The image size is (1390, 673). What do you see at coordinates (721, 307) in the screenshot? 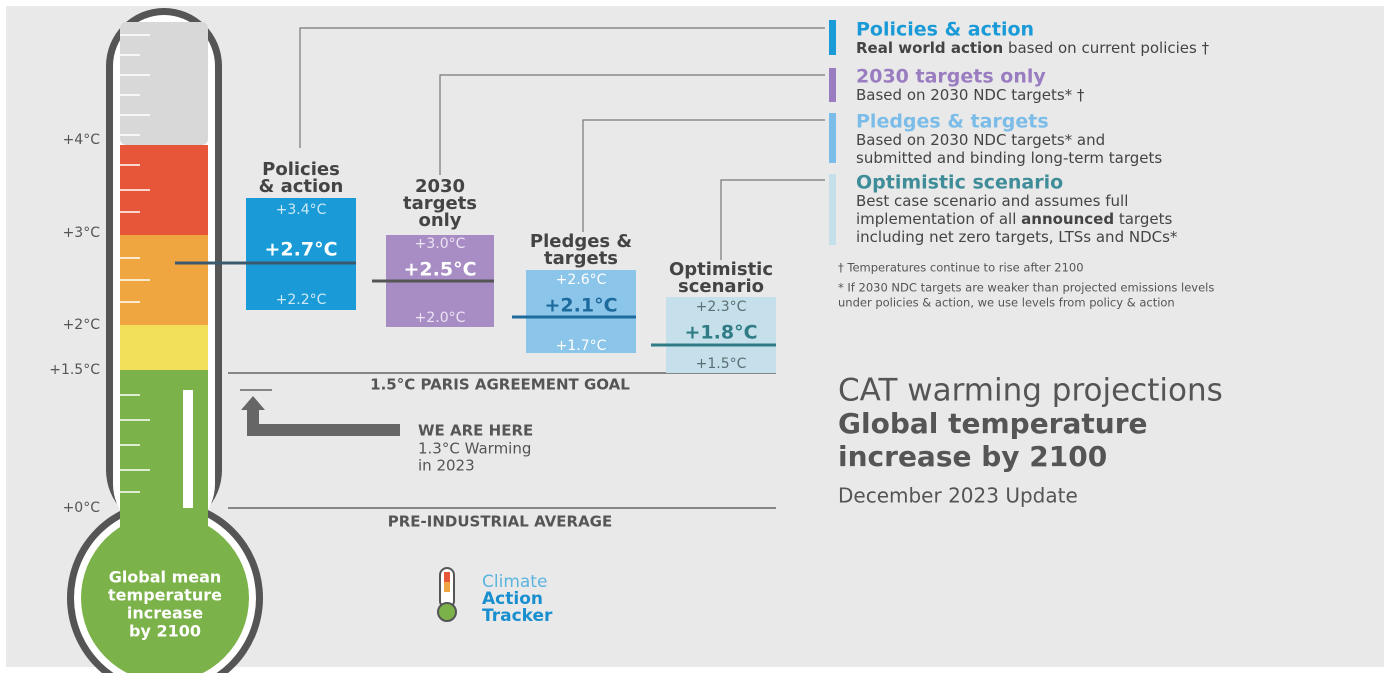
I see `high-value: +2.3°C` at bounding box center [721, 307].